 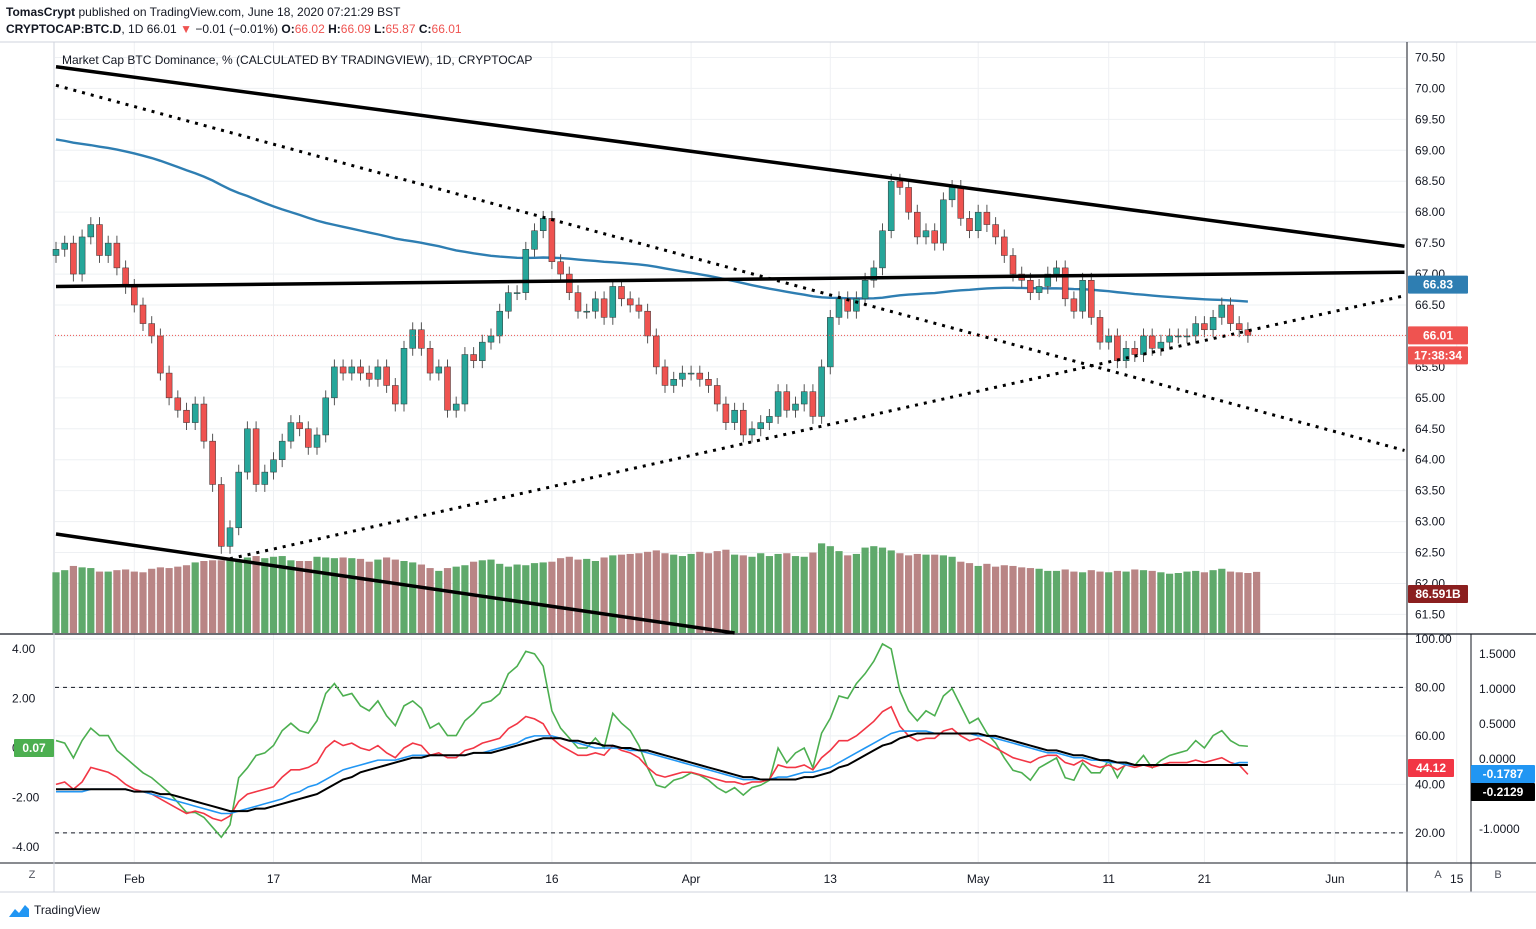 What do you see at coordinates (1430, 522) in the screenshot?
I see `price-tick-label: 63.00` at bounding box center [1430, 522].